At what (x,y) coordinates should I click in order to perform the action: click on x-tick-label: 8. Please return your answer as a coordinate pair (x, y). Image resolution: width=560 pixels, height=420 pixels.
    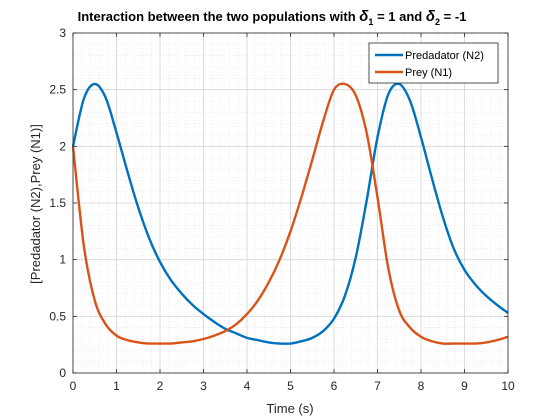
    Looking at the image, I should click on (421, 386).